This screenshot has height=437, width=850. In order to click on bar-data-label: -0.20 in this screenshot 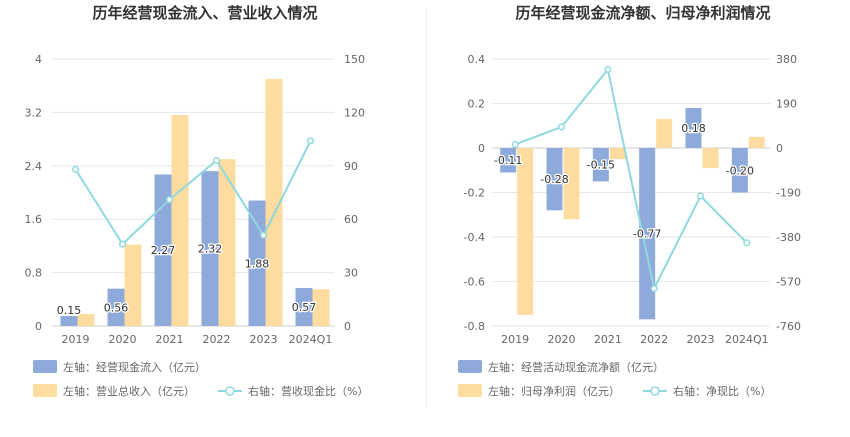, I will do `click(740, 170)`.